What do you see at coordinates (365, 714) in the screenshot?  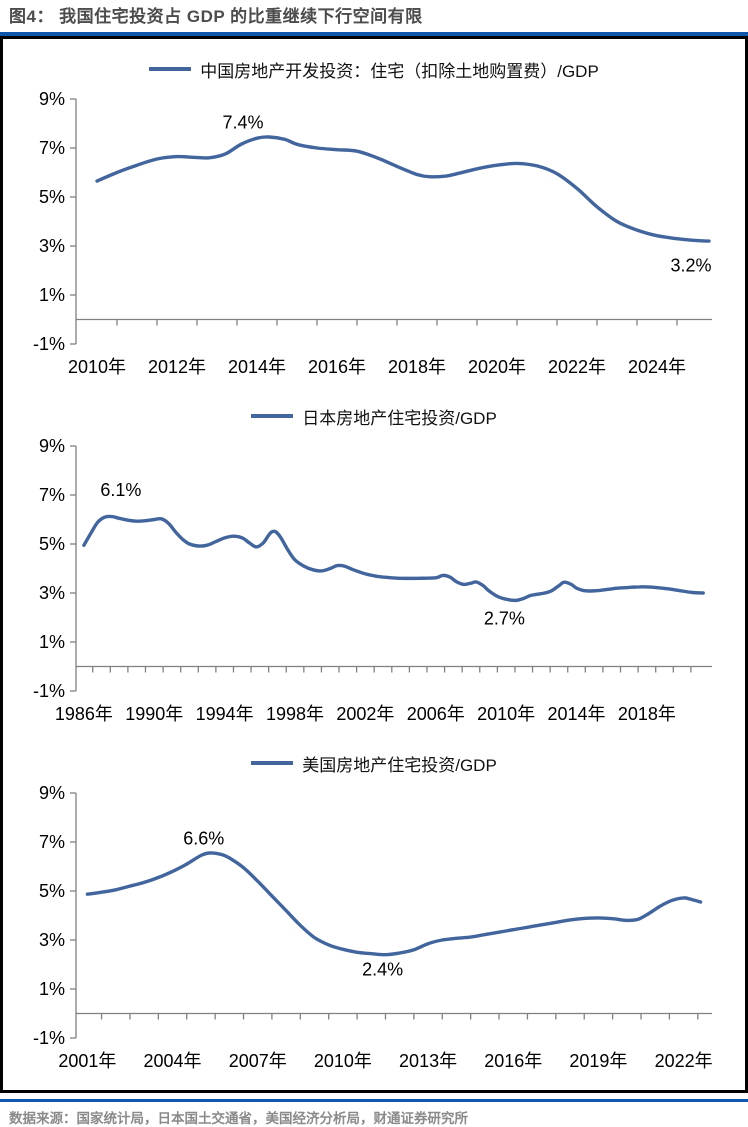 I see `x-tick-label: 2002年` at bounding box center [365, 714].